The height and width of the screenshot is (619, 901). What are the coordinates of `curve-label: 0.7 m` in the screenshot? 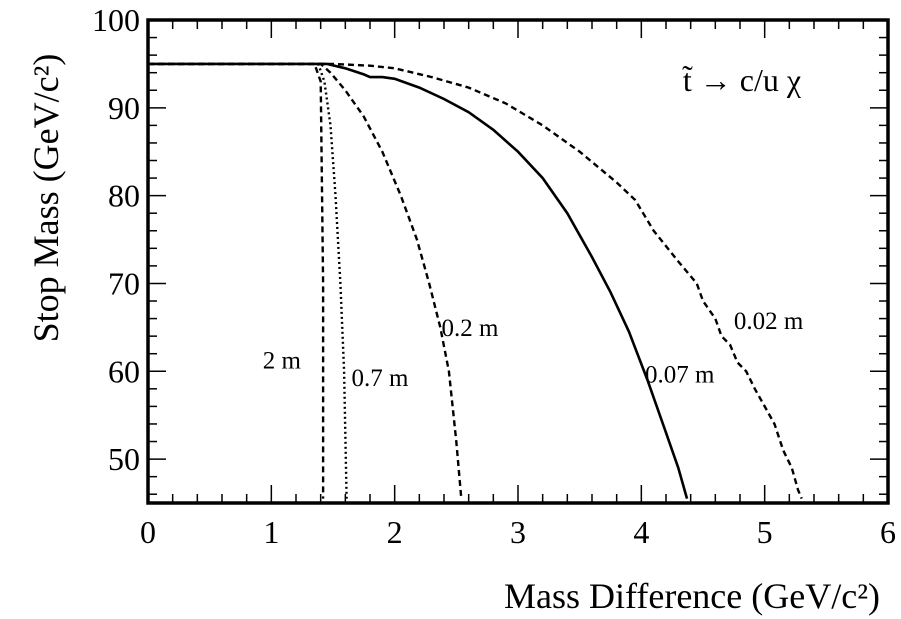 It's located at (381, 378).